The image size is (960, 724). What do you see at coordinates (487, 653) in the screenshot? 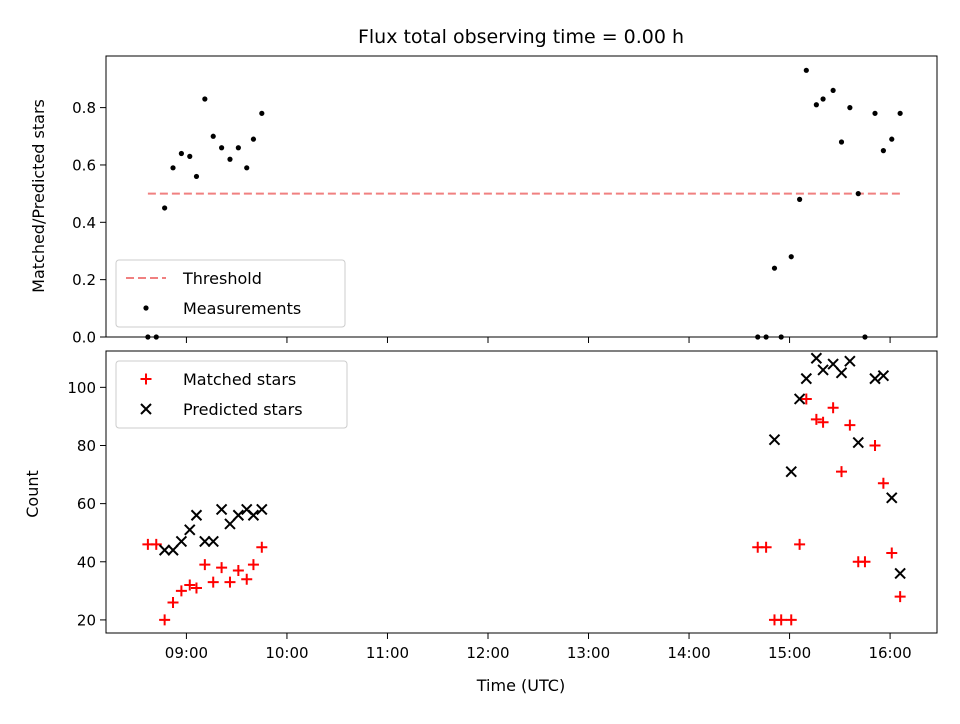
I see `x-tick-label: 12:00` at bounding box center [487, 653].